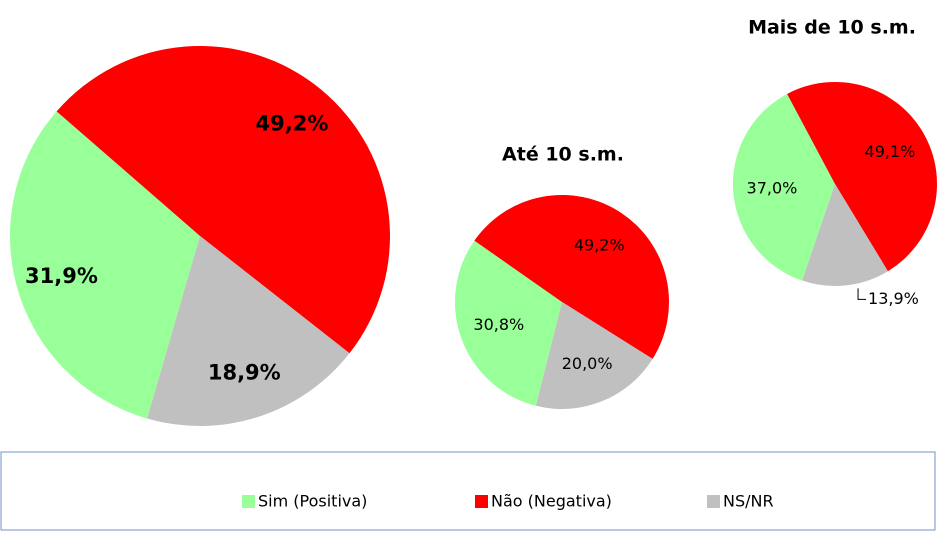  I want to click on legend-label: NS/NR, so click(748, 501).